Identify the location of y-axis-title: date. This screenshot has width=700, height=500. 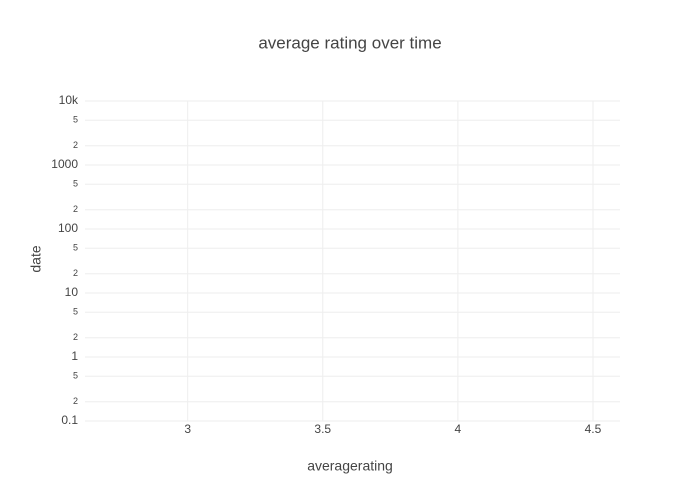
(36, 258).